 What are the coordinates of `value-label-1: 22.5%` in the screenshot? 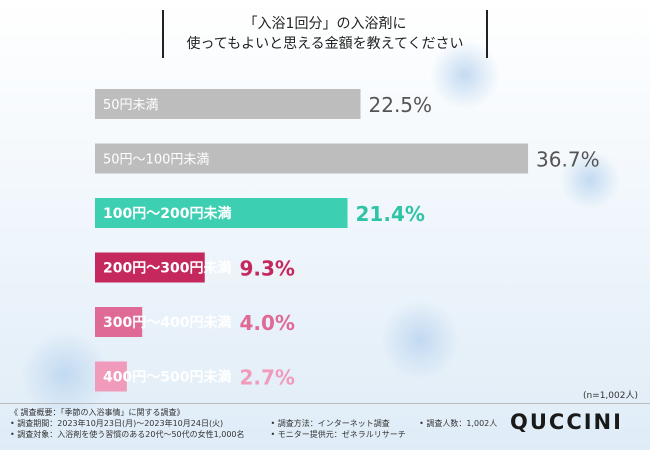 It's located at (401, 105).